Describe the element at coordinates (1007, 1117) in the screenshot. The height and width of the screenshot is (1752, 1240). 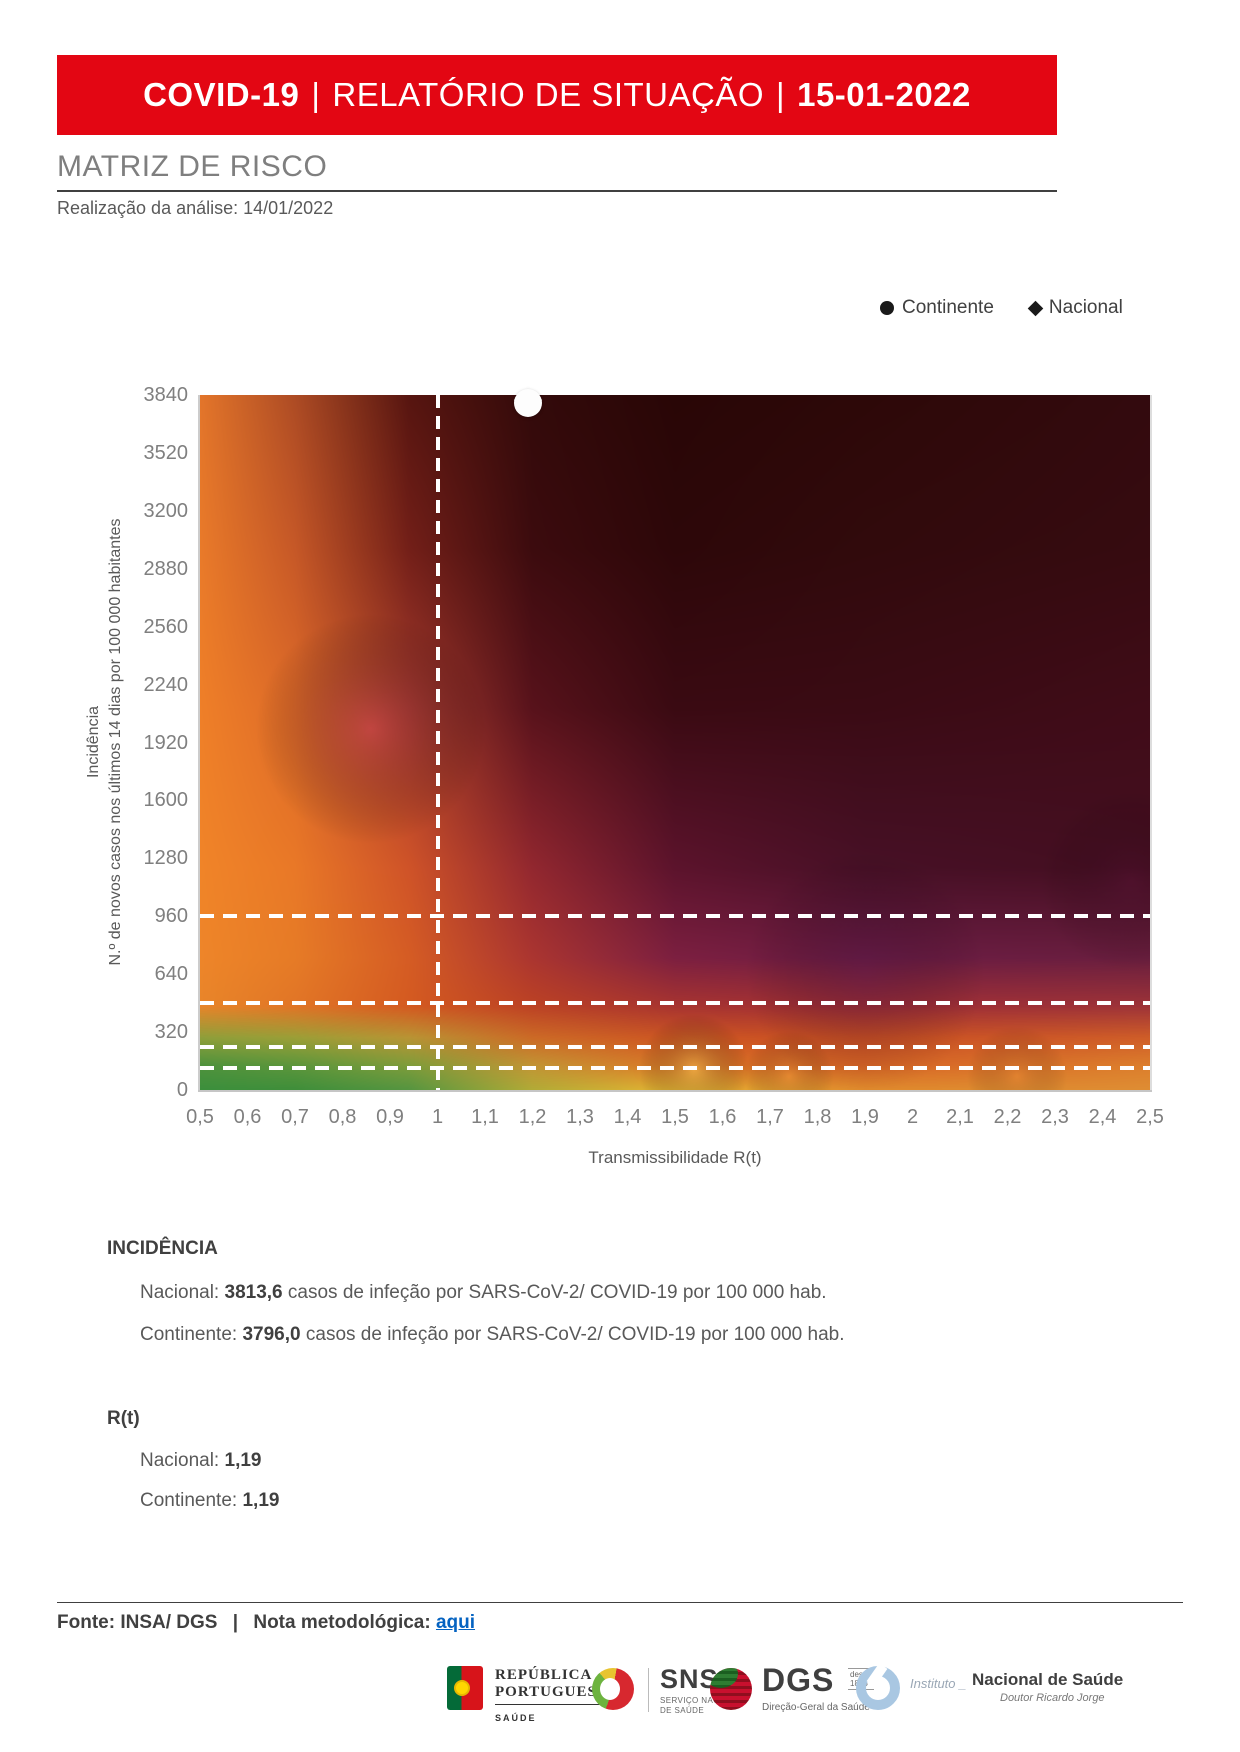
I see `x-tick-2,2: 2,2` at that location.